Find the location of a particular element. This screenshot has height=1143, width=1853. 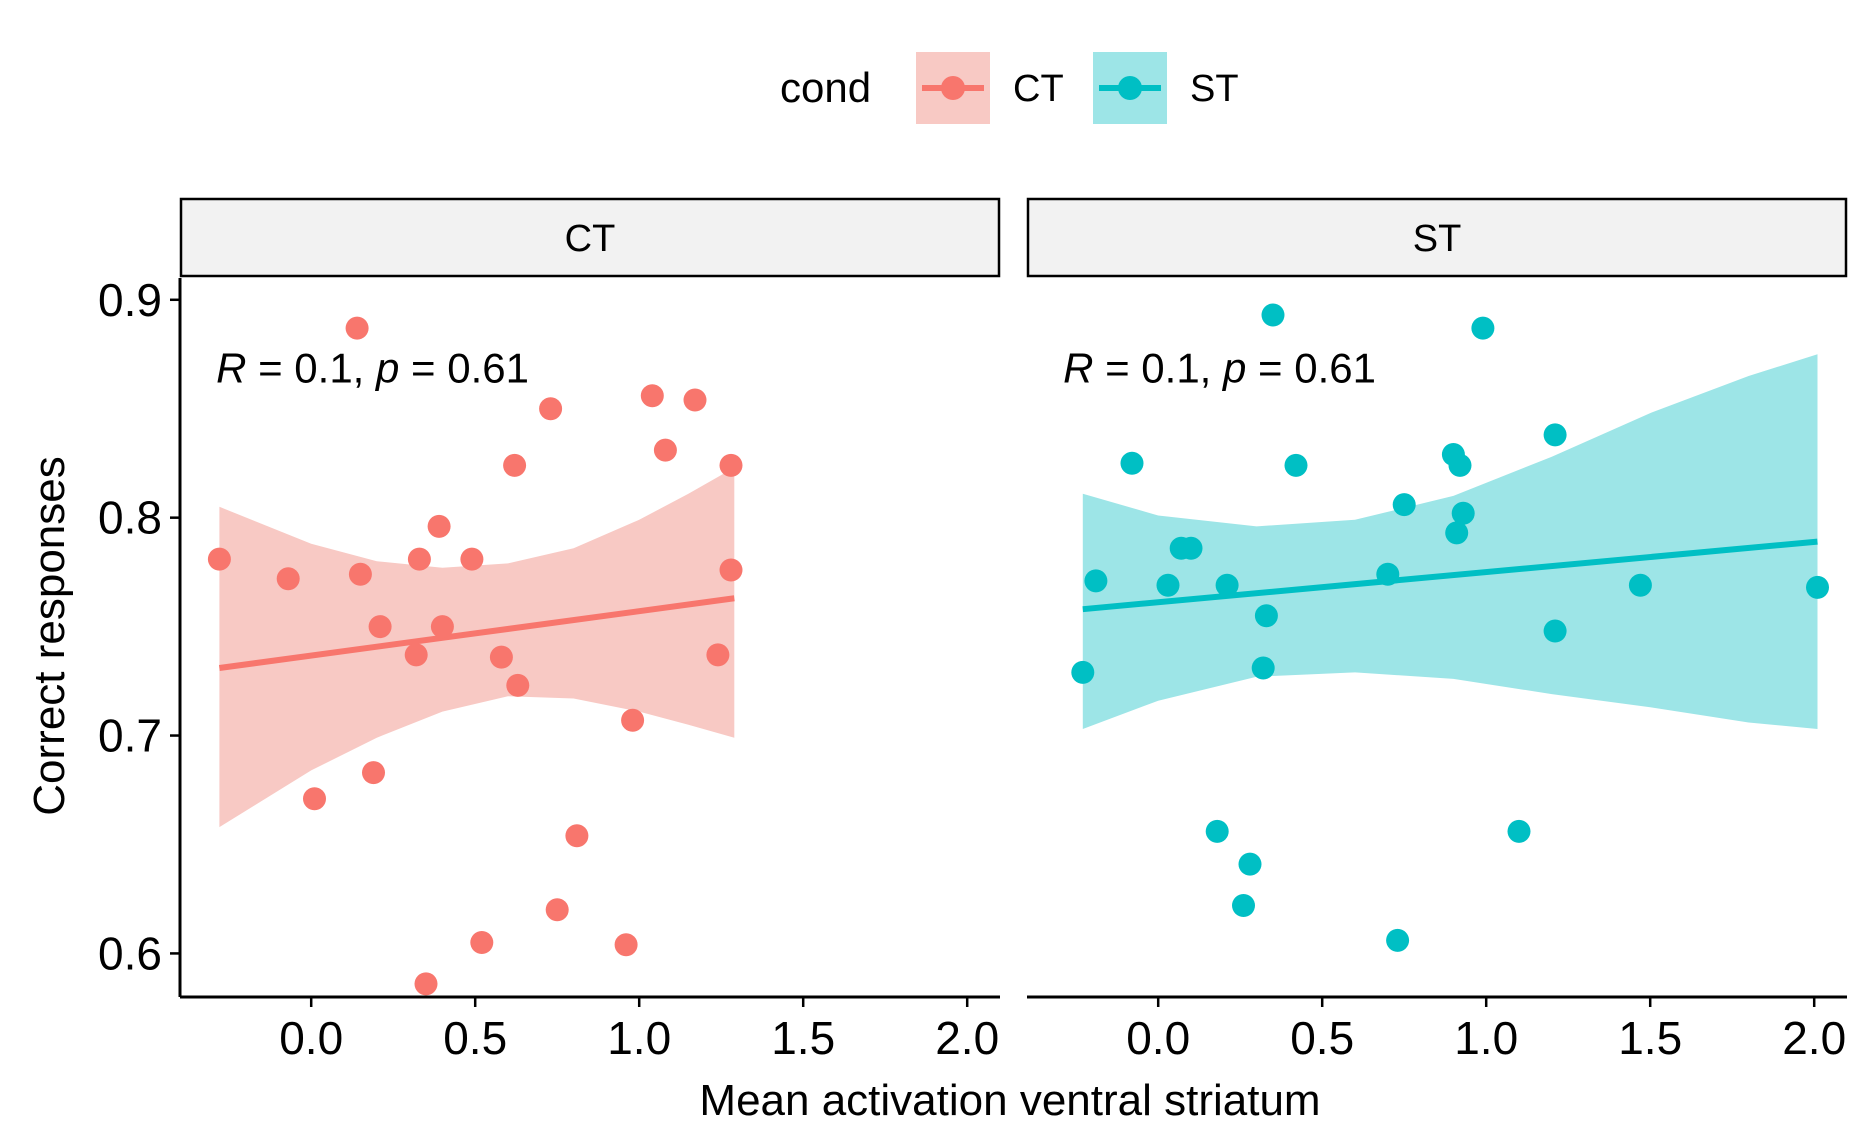

y-tick-label: 0.8 is located at coordinates (130, 518).